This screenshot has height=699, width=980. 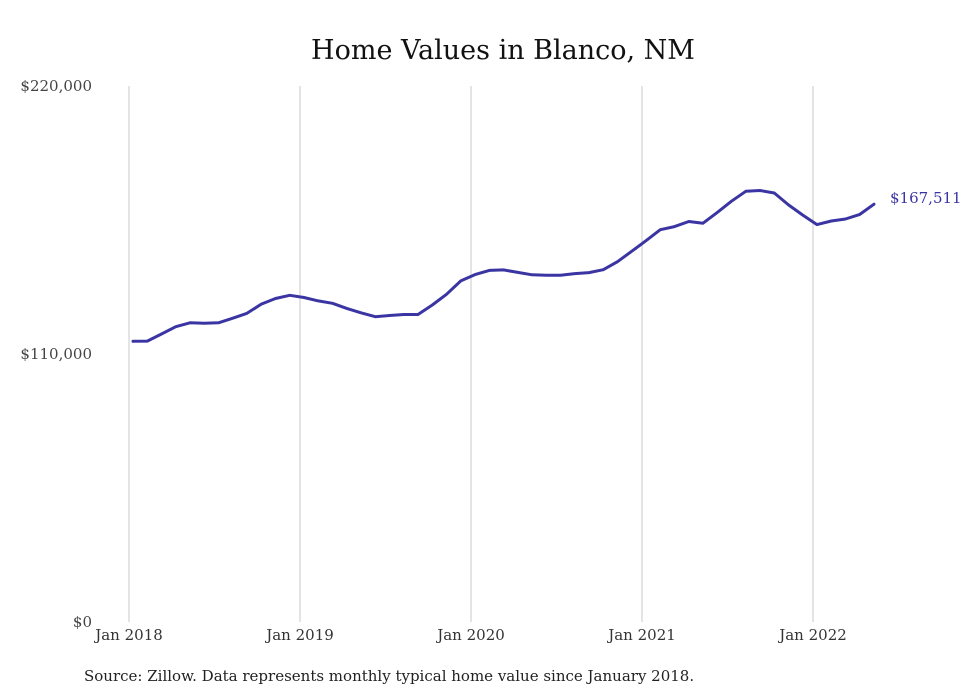 I want to click on end-value-label: $167,511, so click(x=926, y=198).